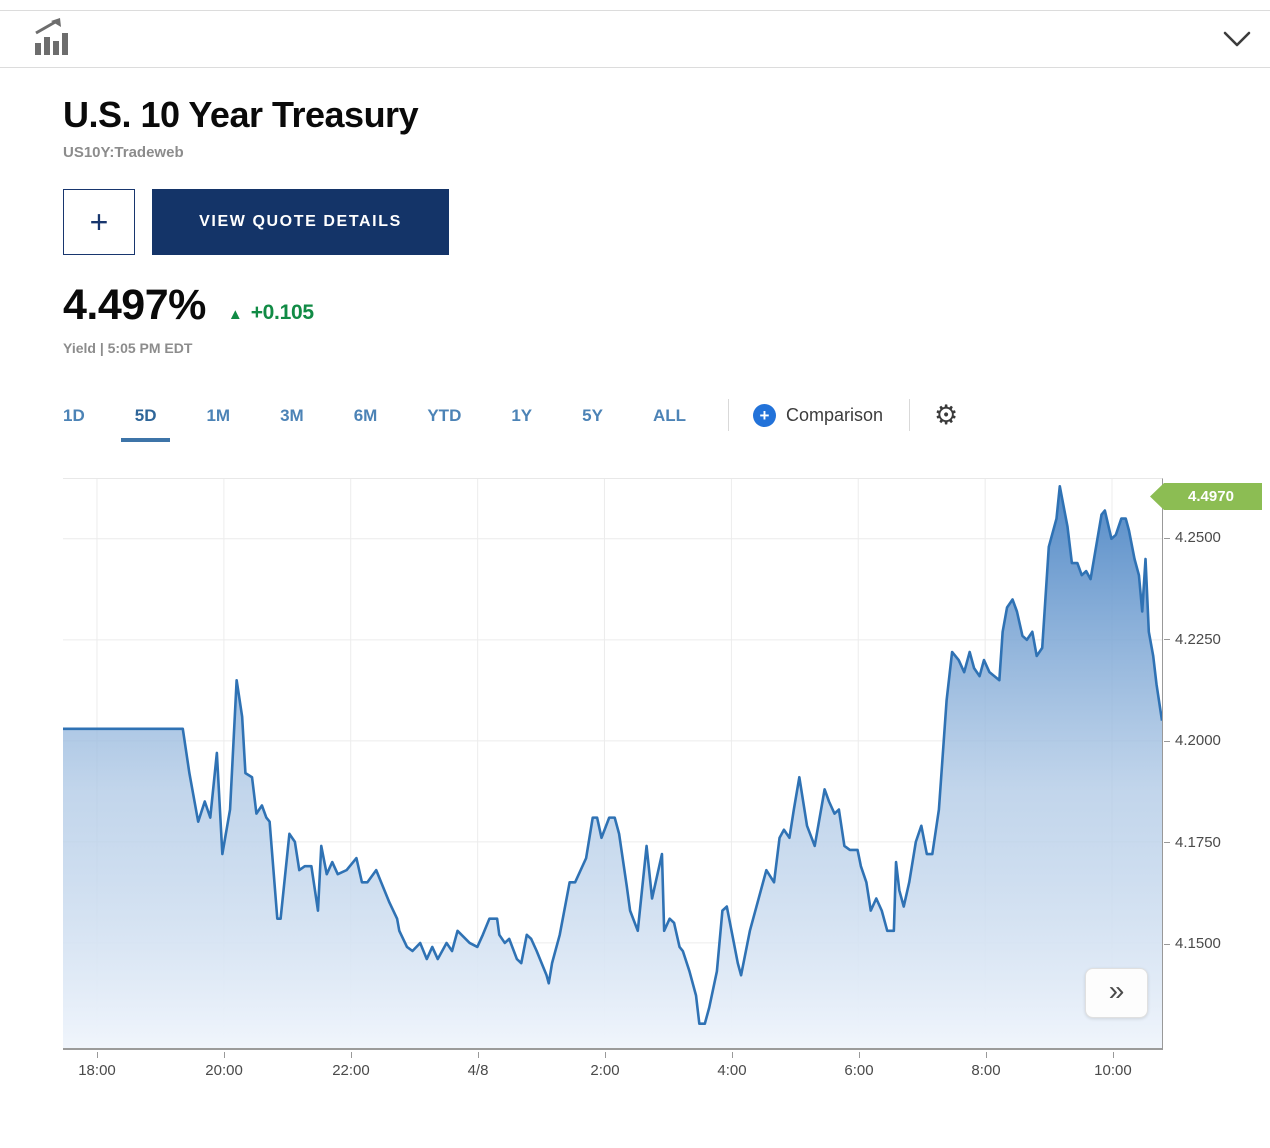  I want to click on x-axis-label: 20:00, so click(224, 1070).